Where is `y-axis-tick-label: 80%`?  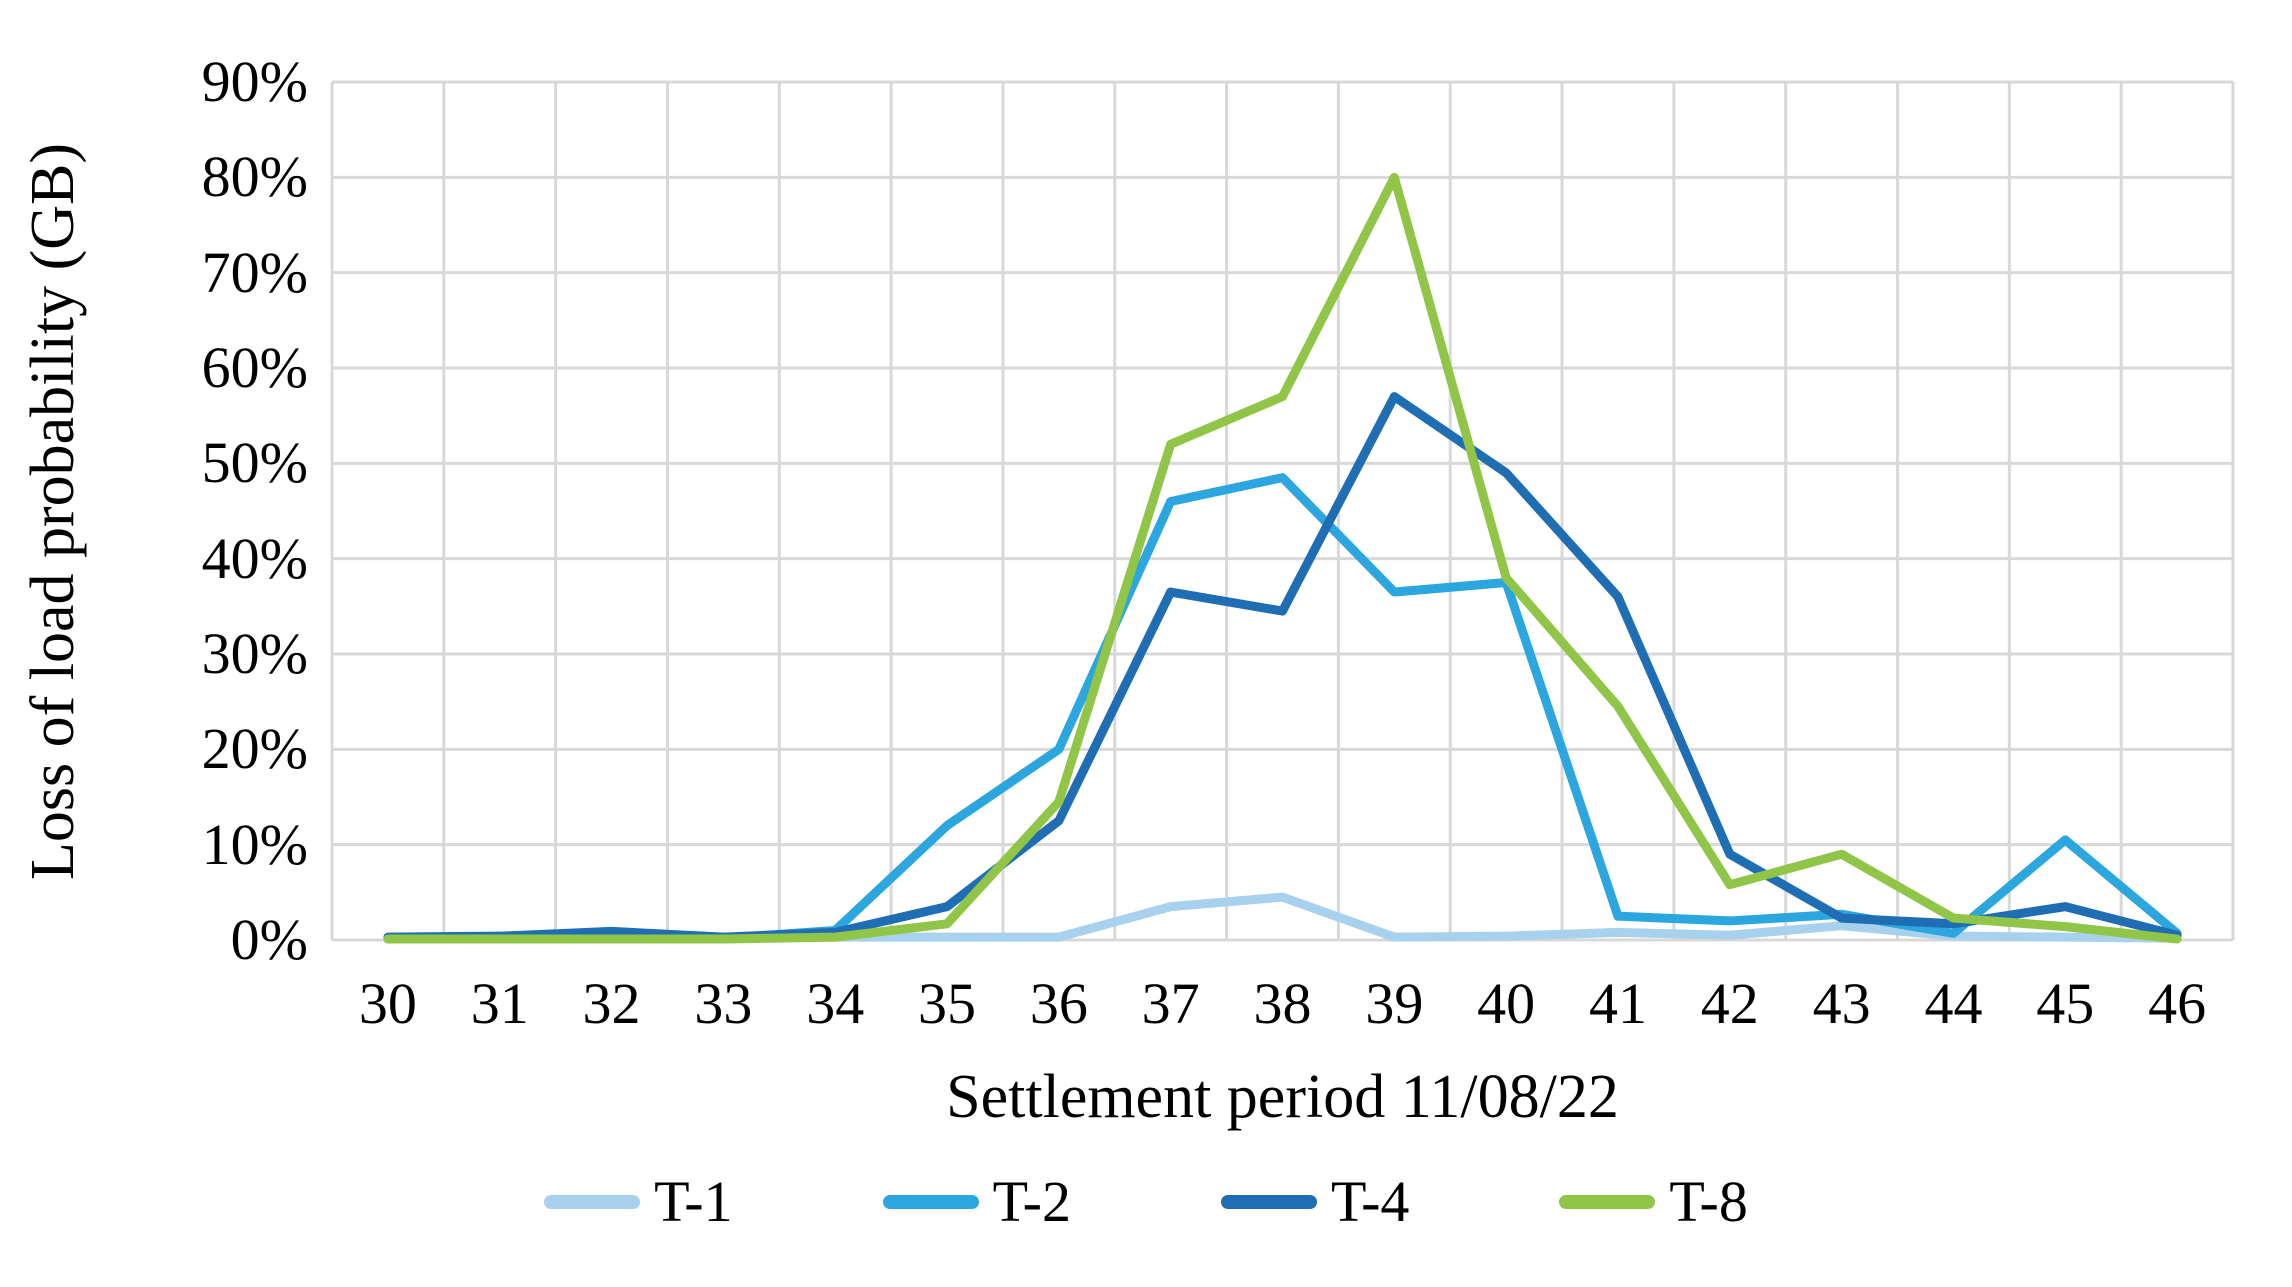 y-axis-tick-label: 80% is located at coordinates (254, 177).